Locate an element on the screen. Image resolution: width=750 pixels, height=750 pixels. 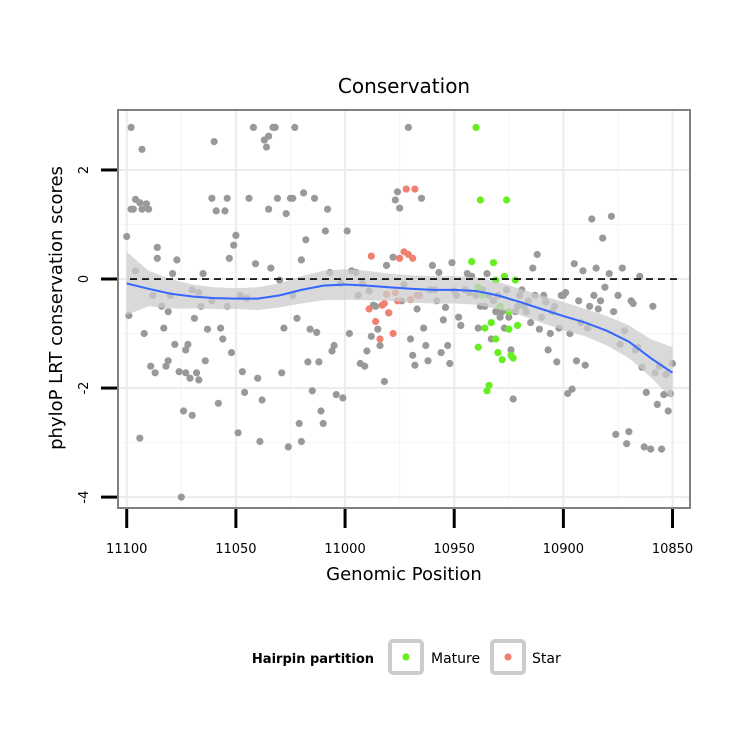
legend-swatch-mature is located at coordinates (406, 657).